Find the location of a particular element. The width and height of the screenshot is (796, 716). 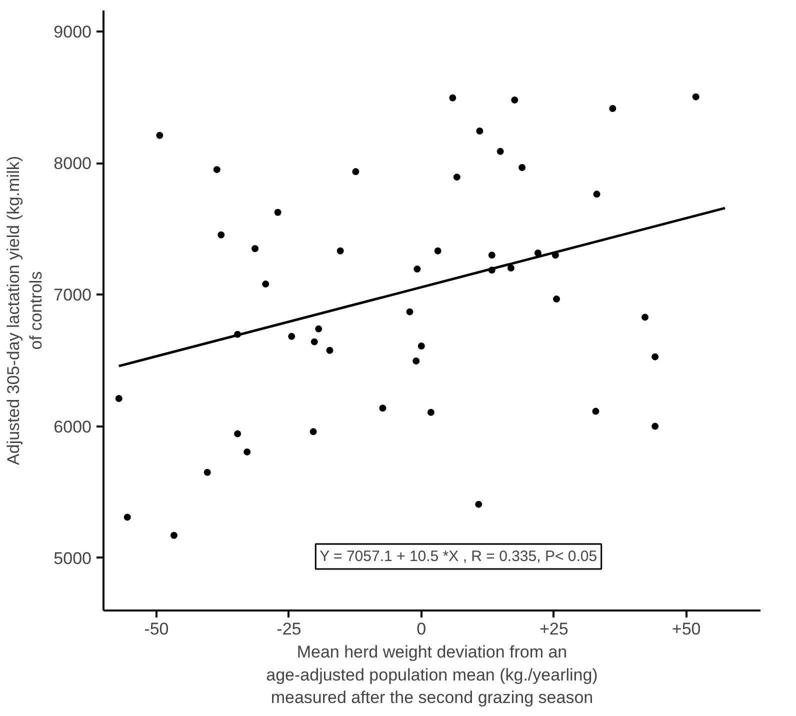

y-tick-label: 5000 is located at coordinates (73, 558).